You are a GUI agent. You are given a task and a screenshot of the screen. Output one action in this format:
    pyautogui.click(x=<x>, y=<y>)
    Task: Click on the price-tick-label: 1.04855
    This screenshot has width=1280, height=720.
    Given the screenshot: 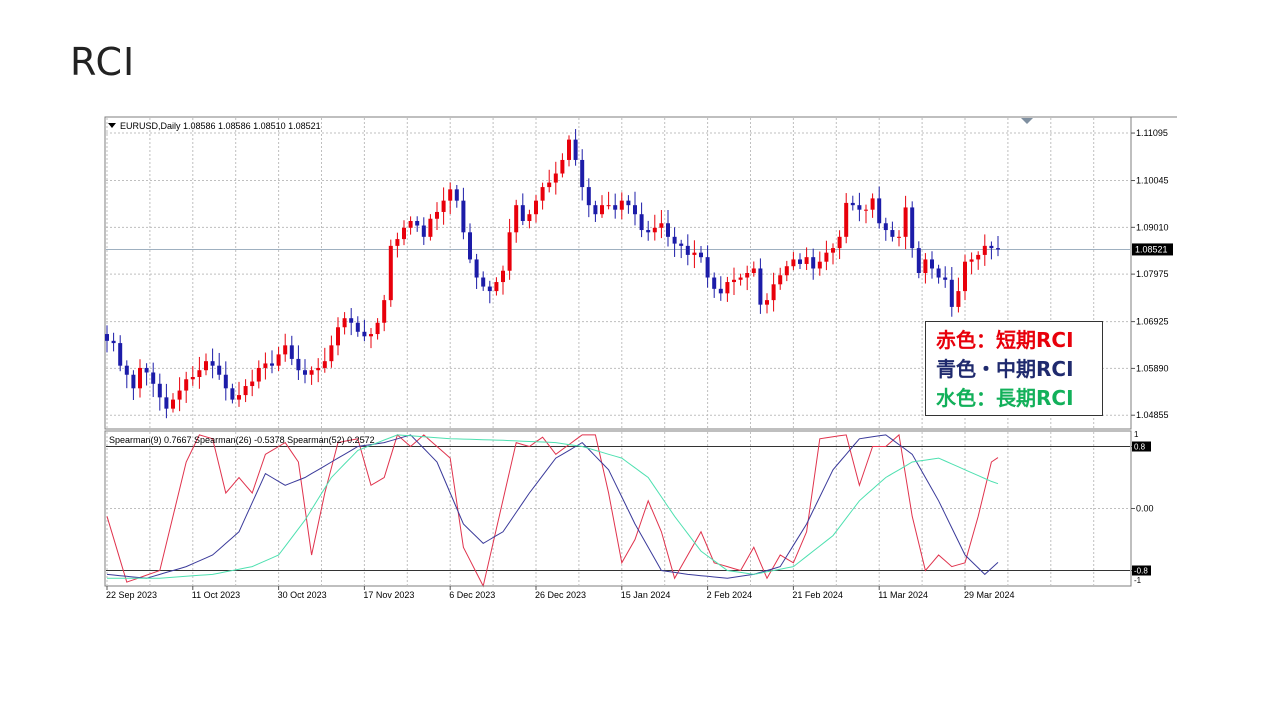 What is the action you would take?
    pyautogui.click(x=1152, y=415)
    